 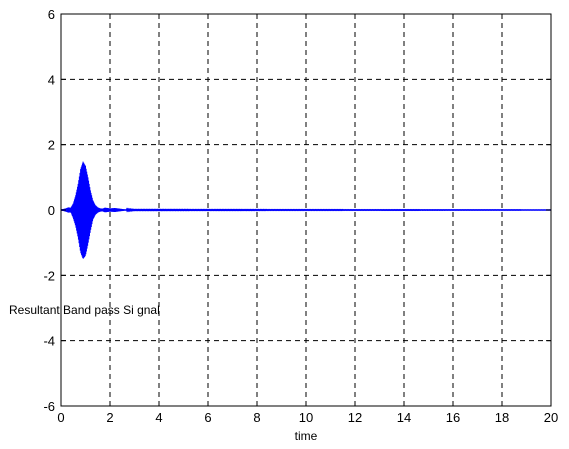 I want to click on x-tick-label: 0, so click(x=60, y=417).